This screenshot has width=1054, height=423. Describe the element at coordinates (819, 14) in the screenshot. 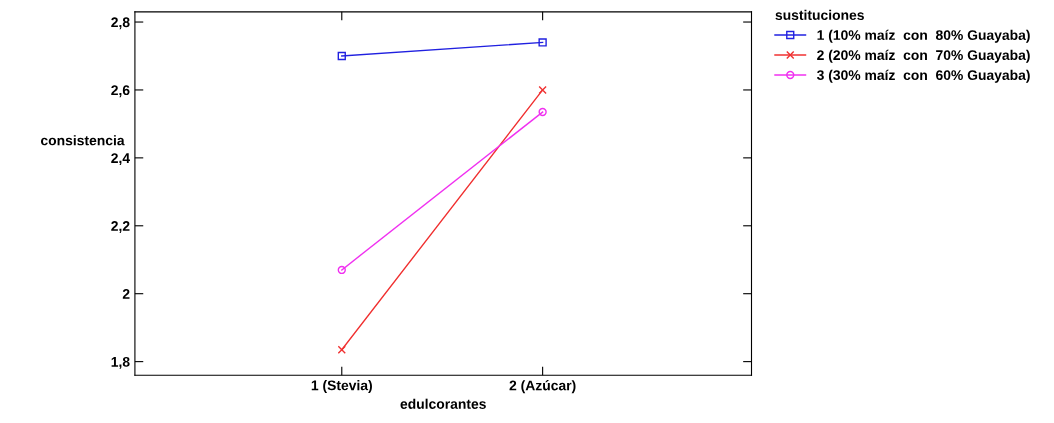

I see `legend-title: sustituciones` at that location.